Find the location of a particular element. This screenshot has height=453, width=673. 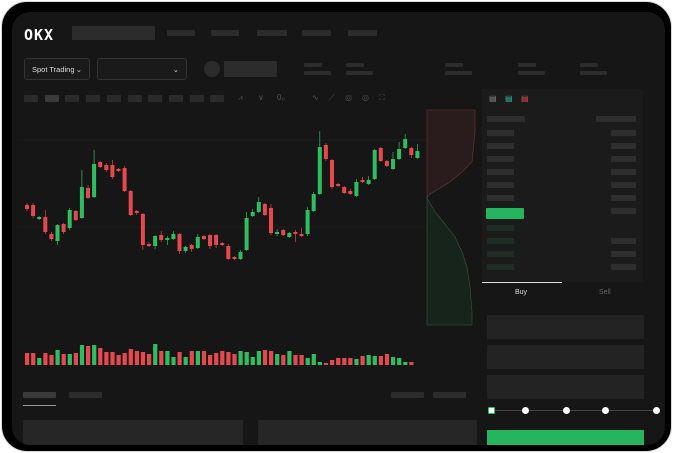

price-input is located at coordinates (565, 327).